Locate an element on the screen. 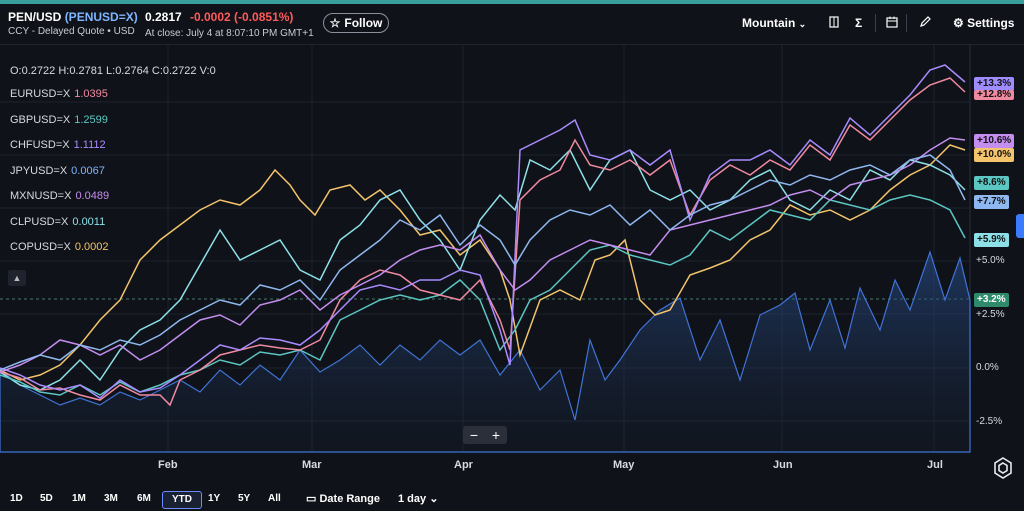  date-range-label: Date Range is located at coordinates (349, 499).